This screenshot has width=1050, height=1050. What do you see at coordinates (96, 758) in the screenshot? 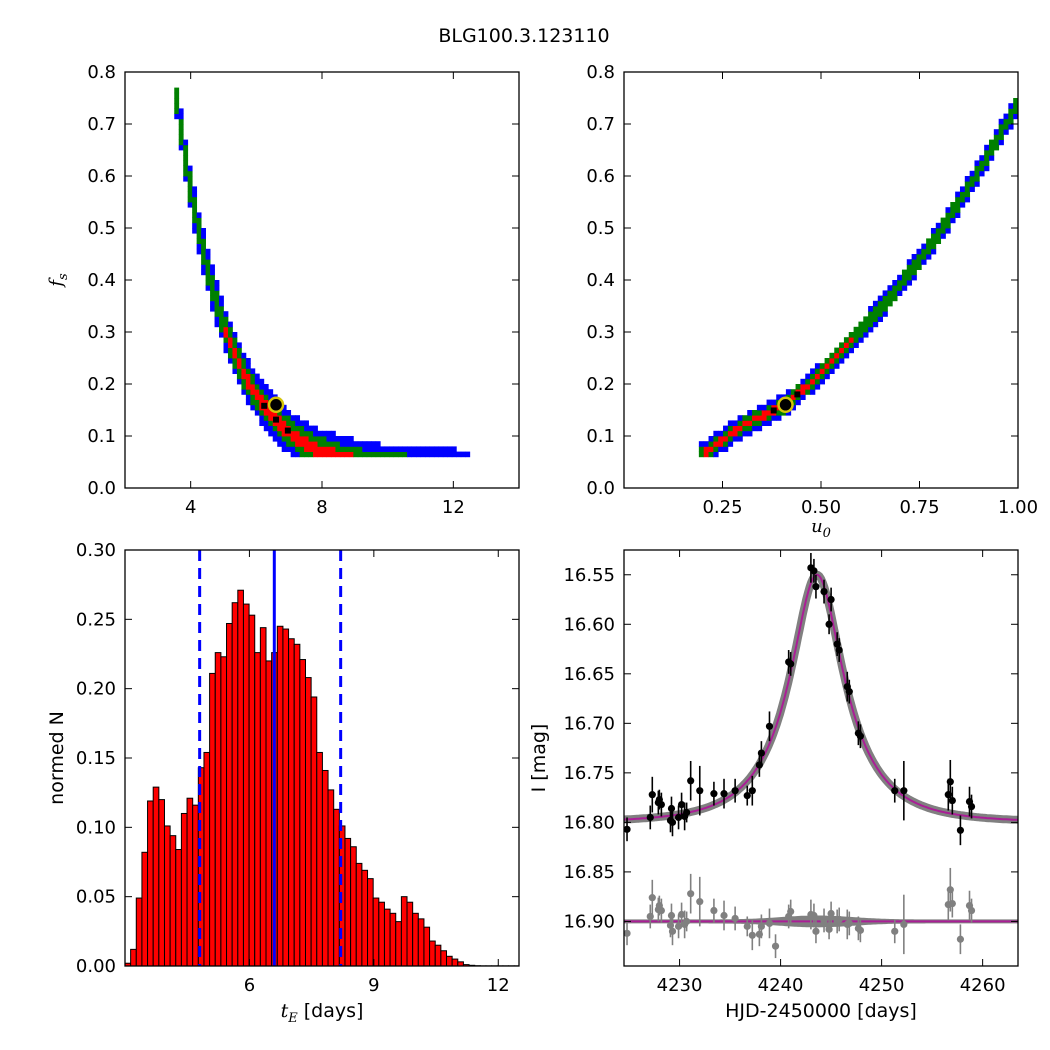
I see `y-tick-label: 0.15` at bounding box center [96, 758].